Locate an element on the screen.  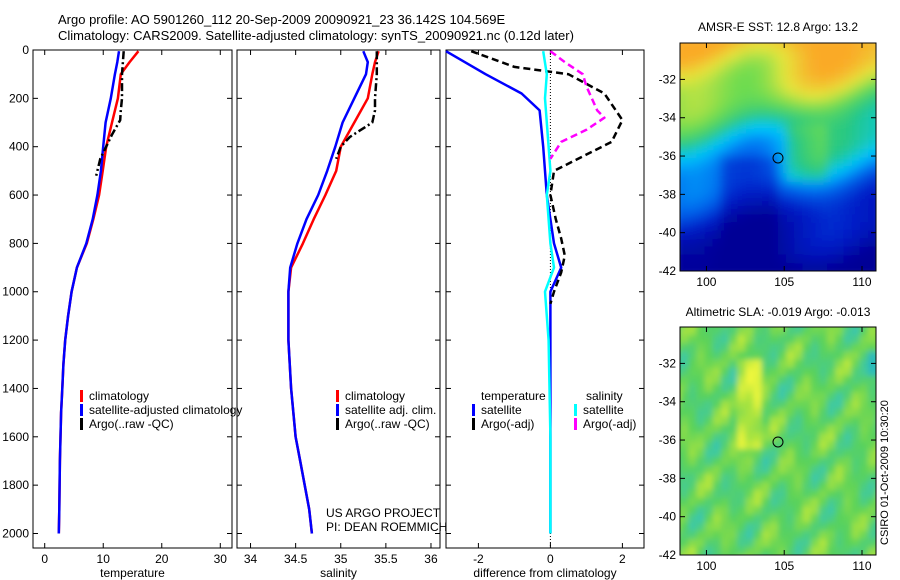
float-position-marker is located at coordinates (778, 442).